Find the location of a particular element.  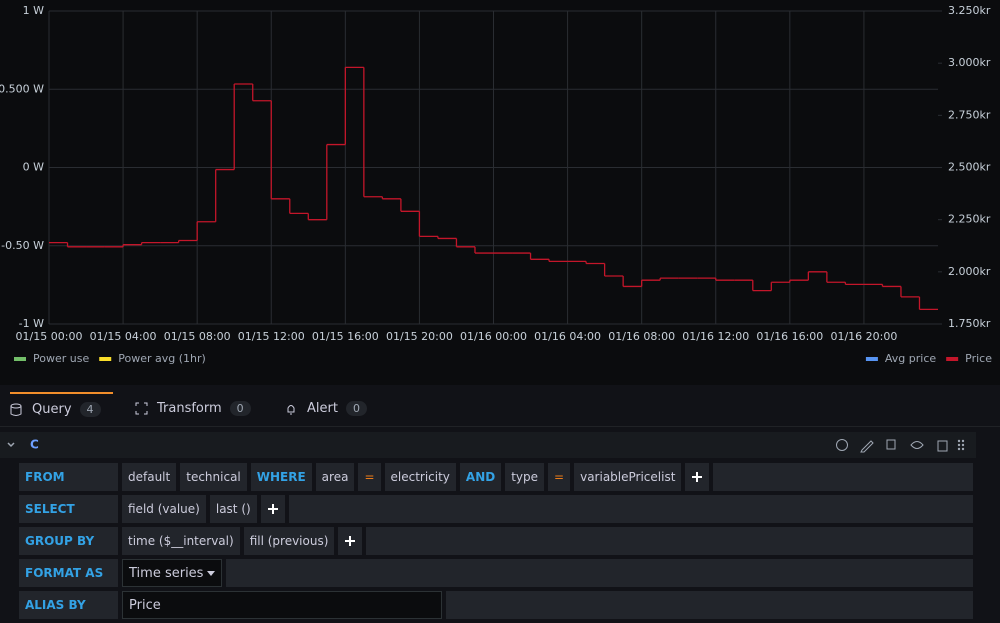

x-tick-label: 01/15 04:00 is located at coordinates (123, 336).